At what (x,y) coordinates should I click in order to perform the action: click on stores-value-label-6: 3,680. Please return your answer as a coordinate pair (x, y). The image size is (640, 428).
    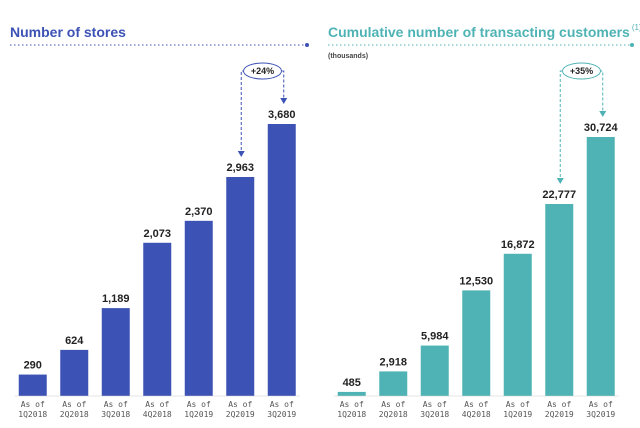
    Looking at the image, I should click on (282, 115).